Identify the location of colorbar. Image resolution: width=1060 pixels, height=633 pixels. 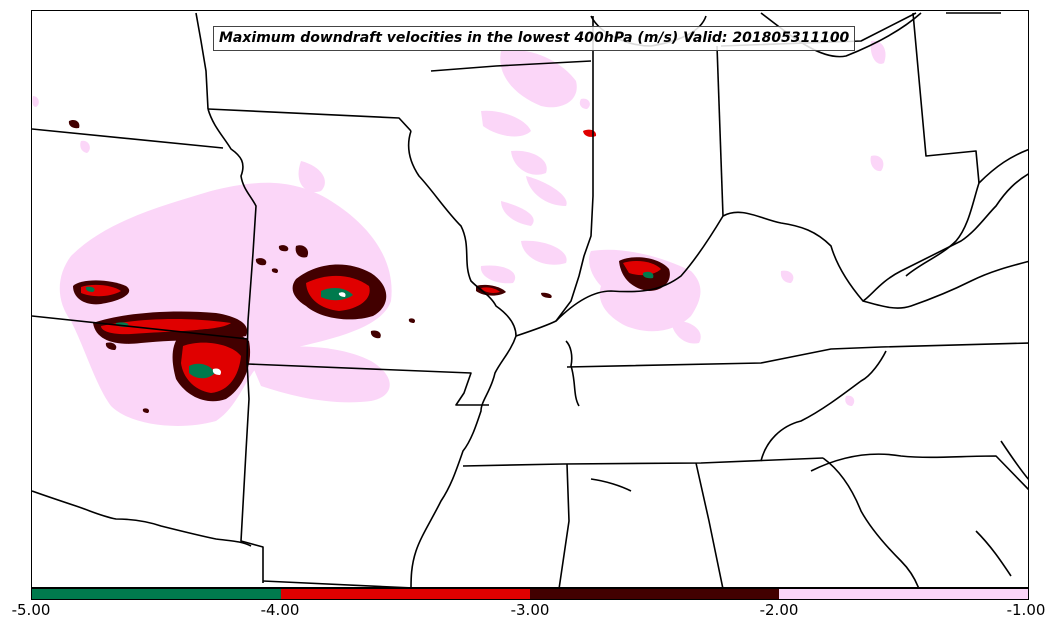
(530, 594).